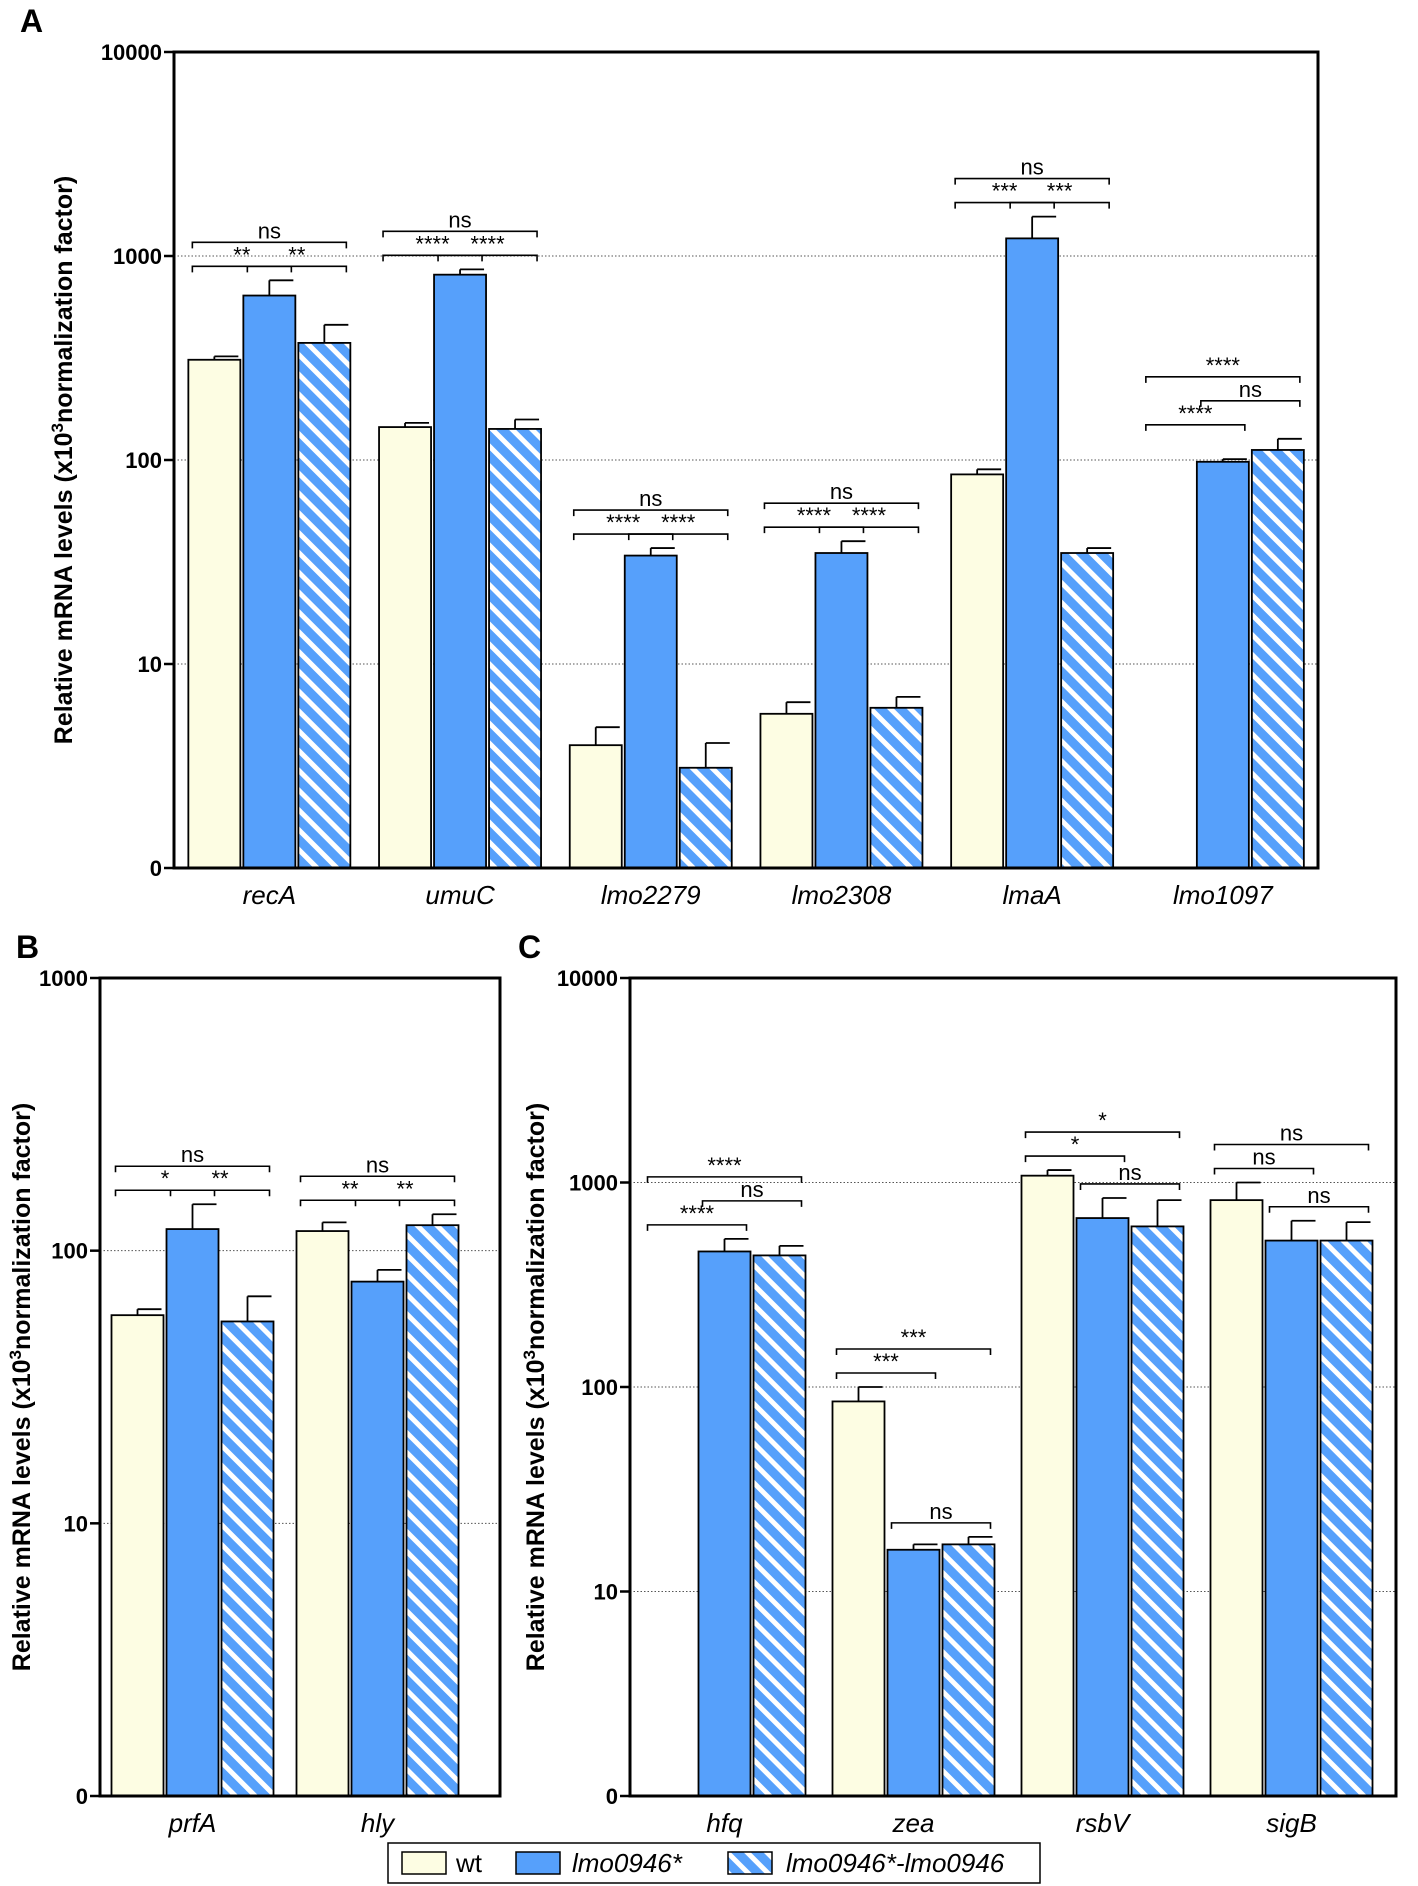  I want to click on ytick-label-c-0: 0, so click(612, 1796).